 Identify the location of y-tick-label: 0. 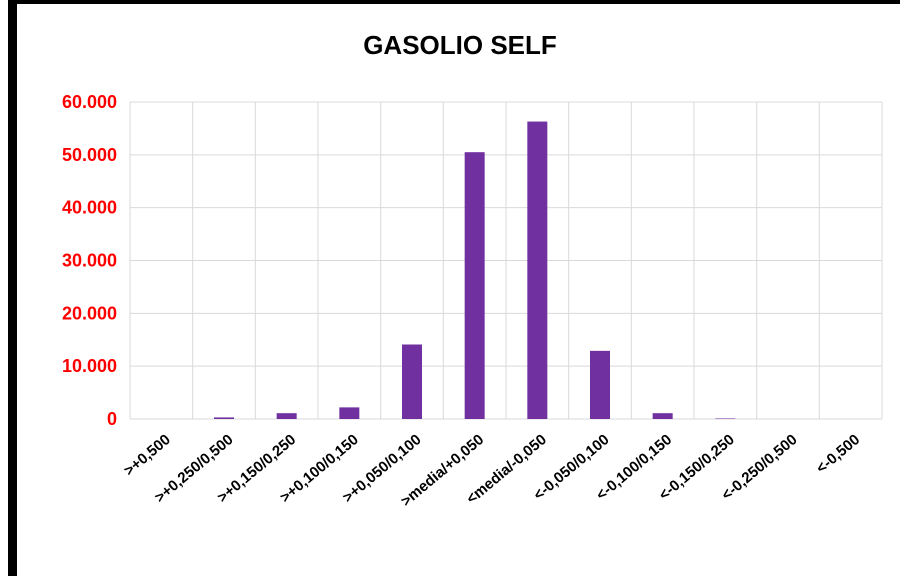
(112, 419).